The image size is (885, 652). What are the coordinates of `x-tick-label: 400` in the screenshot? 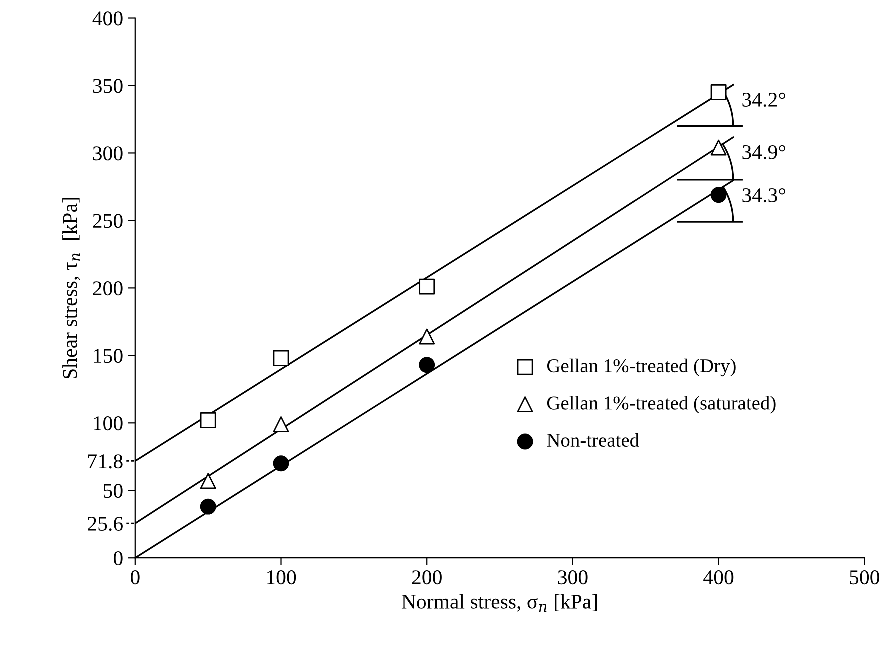 It's located at (719, 577).